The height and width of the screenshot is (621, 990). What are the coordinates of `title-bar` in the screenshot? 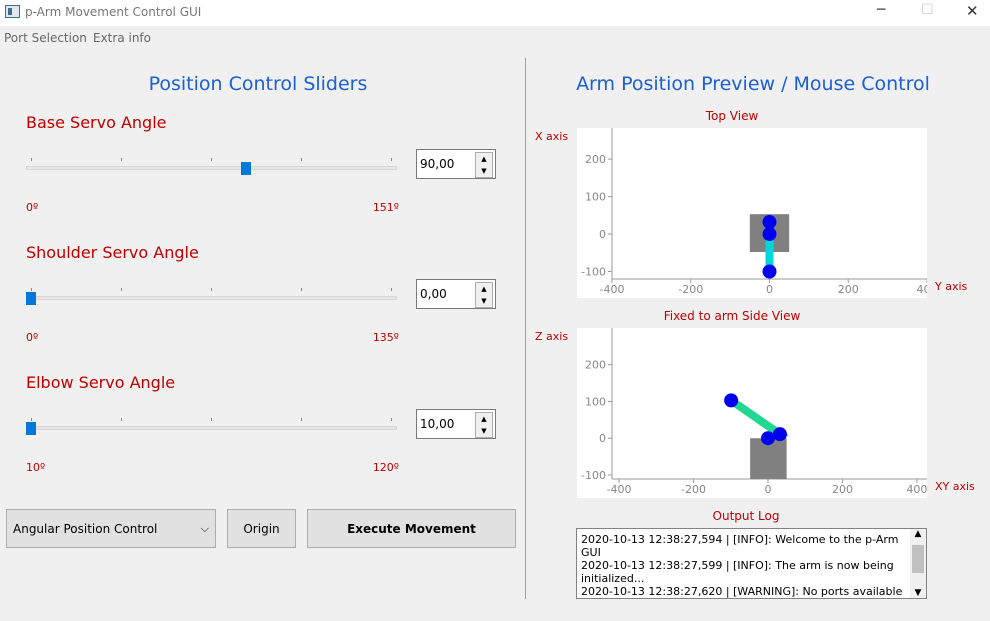 It's located at (495, 13).